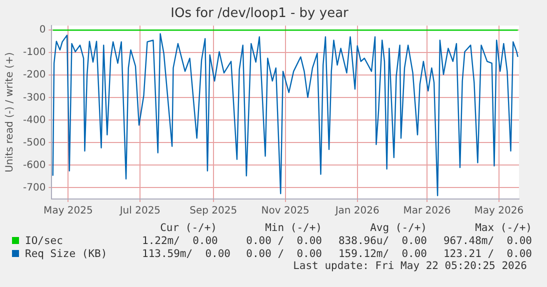 The width and height of the screenshot is (547, 287). What do you see at coordinates (34, 188) in the screenshot?
I see `y-tick-label: -700` at bounding box center [34, 188].